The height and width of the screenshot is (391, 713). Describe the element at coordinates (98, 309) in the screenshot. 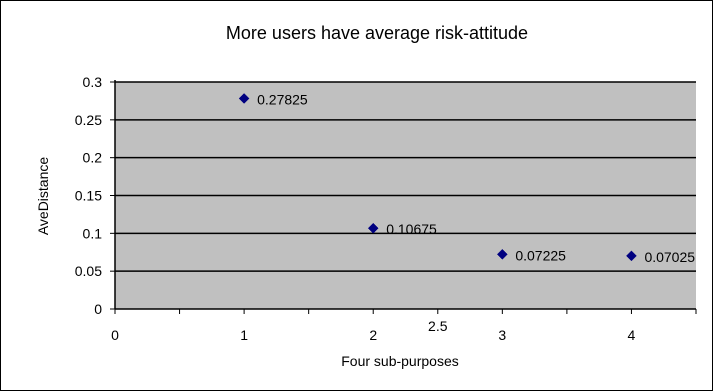

I see `y-tick-label: 0` at that location.